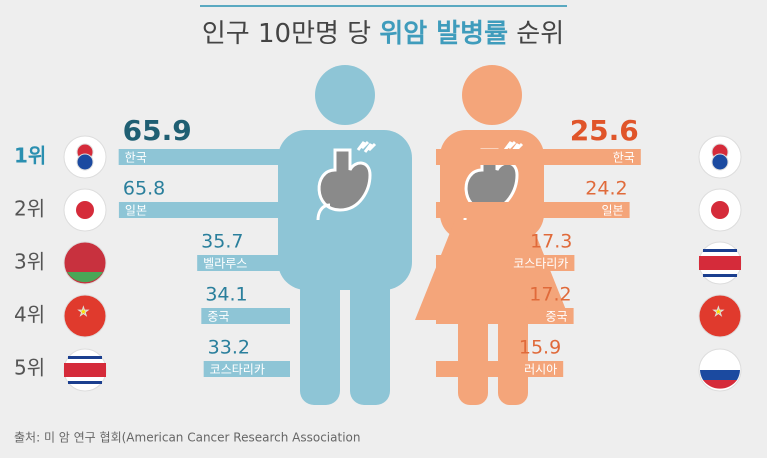 This screenshot has width=767, height=458. I want to click on value-label: 65.8, so click(144, 189).